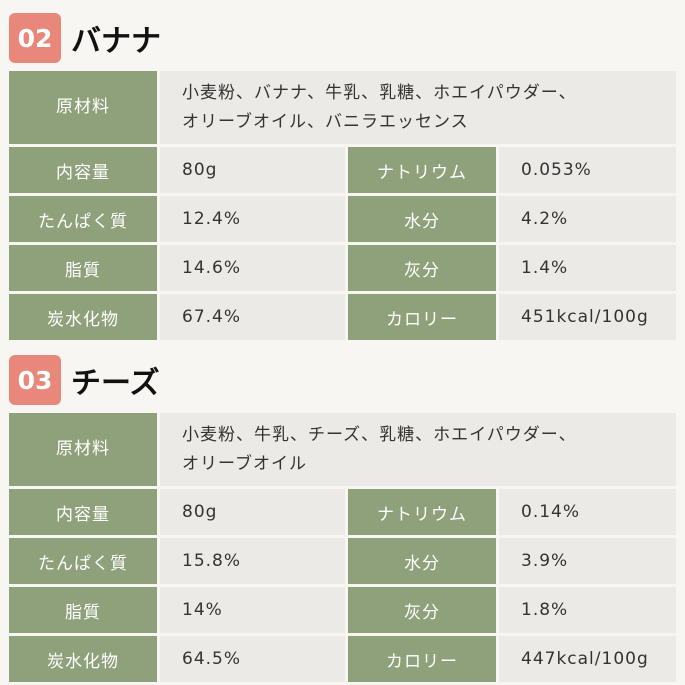  I want to click on table-row: 内容量 80g ナトリウム 0.14%, so click(342, 512).